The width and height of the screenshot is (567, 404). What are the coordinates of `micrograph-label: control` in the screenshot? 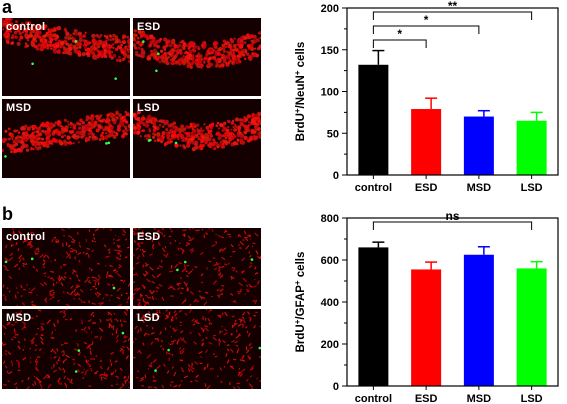 It's located at (26, 27).